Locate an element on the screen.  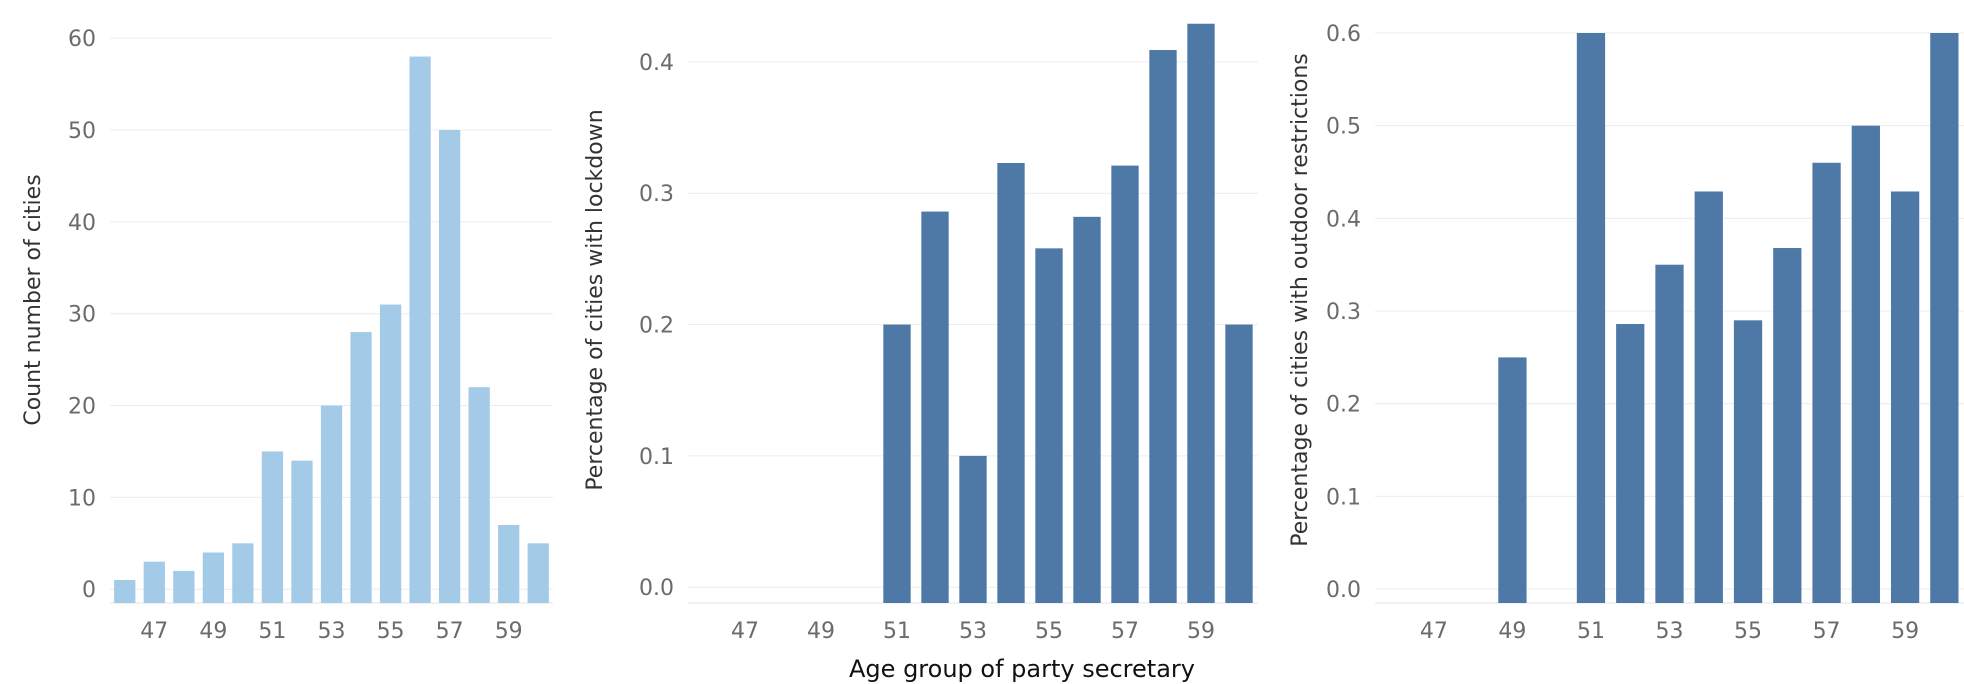
y-tick-label: 60 is located at coordinates (82, 39).